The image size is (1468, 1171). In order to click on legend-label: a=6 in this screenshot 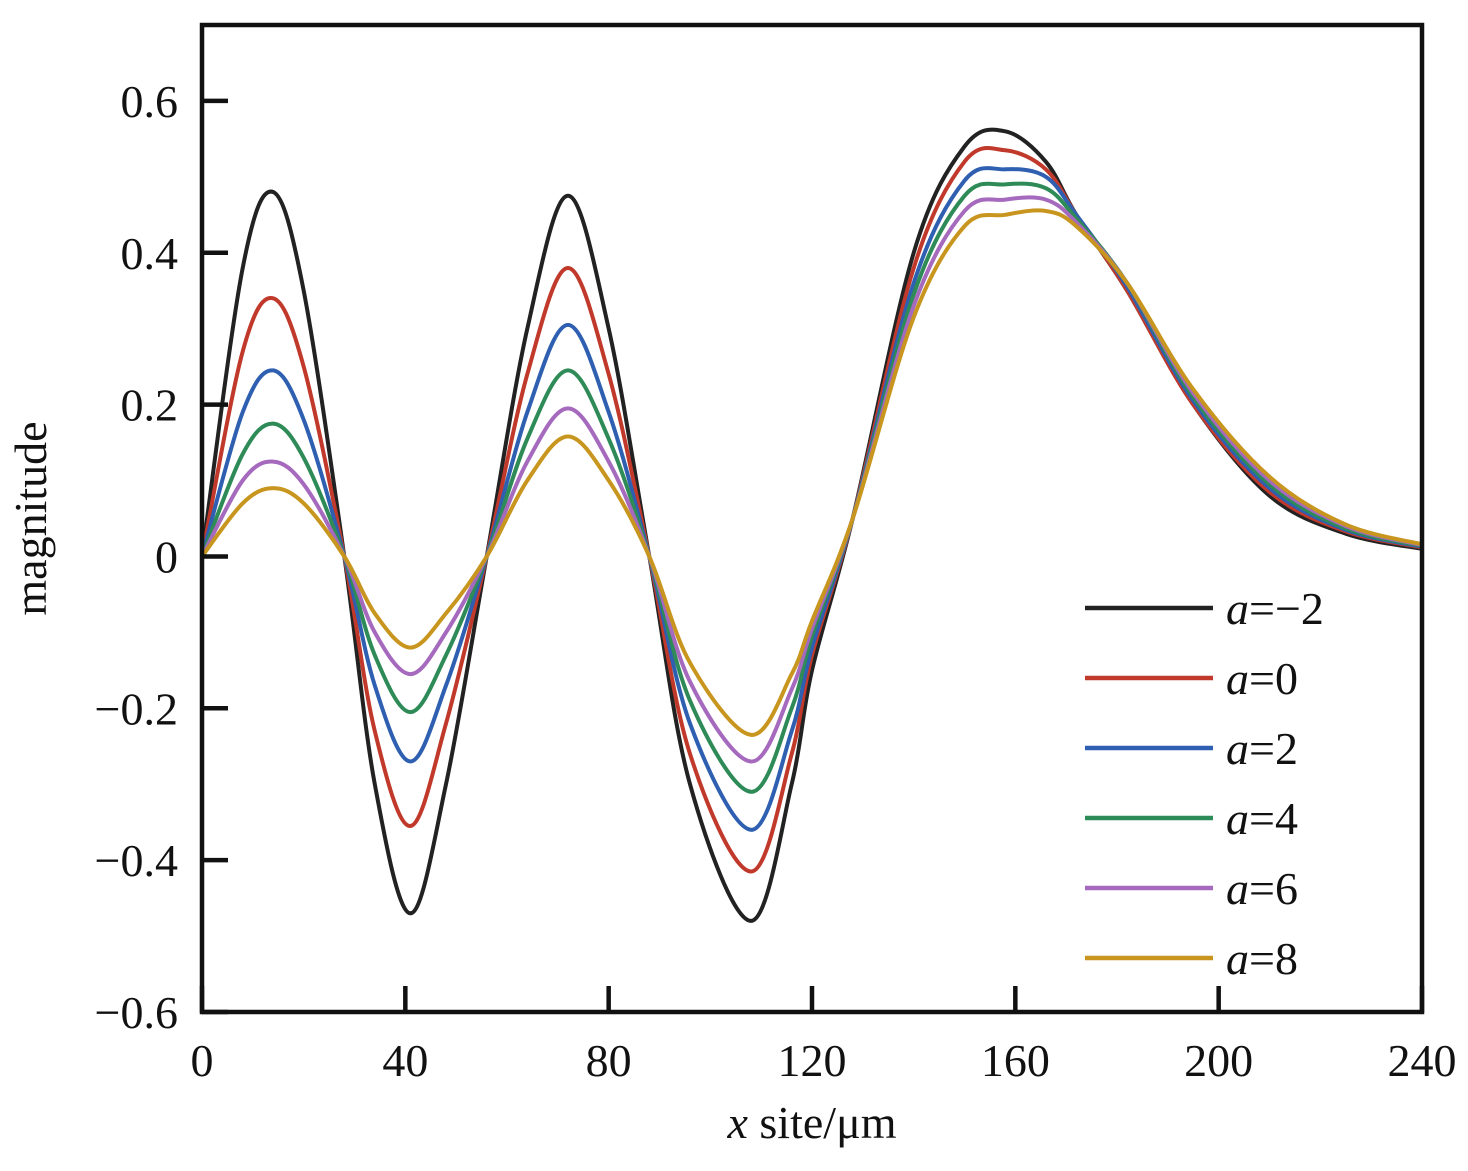, I will do `click(1262, 888)`.